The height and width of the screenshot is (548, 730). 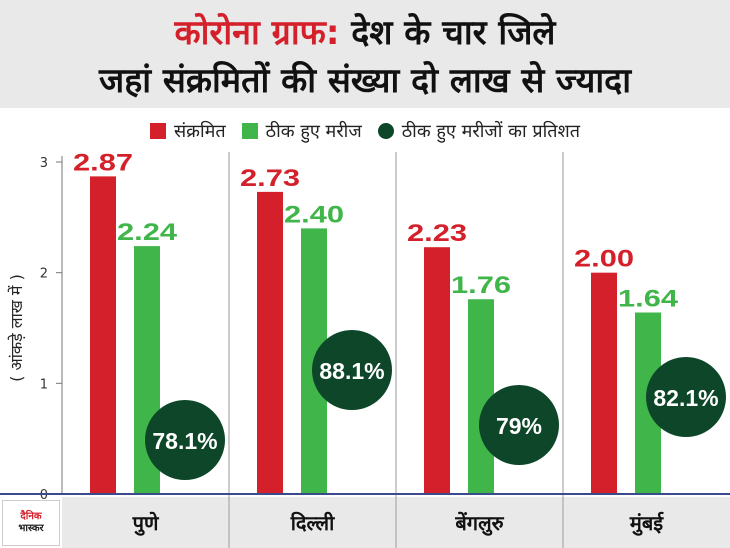 I want to click on bar-value-label: 2.00, so click(x=604, y=259).